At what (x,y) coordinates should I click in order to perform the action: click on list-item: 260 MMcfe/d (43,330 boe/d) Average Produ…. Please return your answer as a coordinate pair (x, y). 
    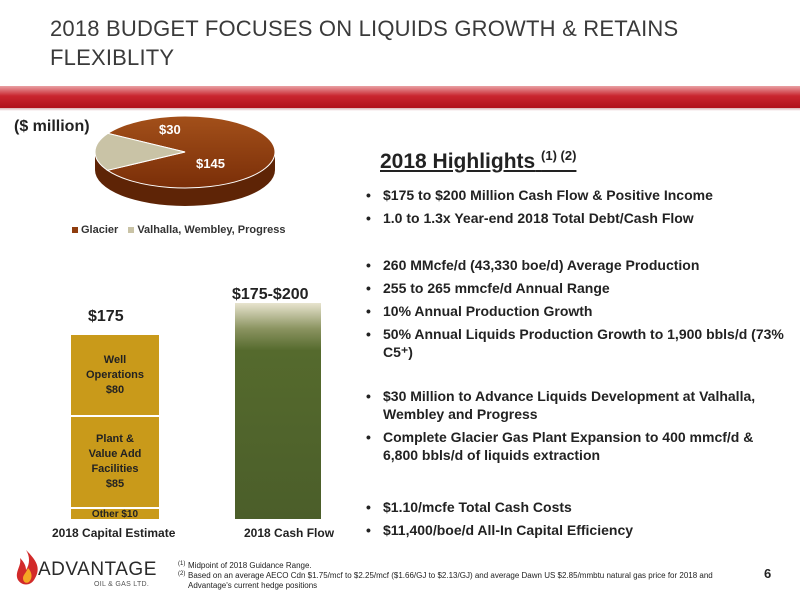
    Looking at the image, I should click on (576, 265).